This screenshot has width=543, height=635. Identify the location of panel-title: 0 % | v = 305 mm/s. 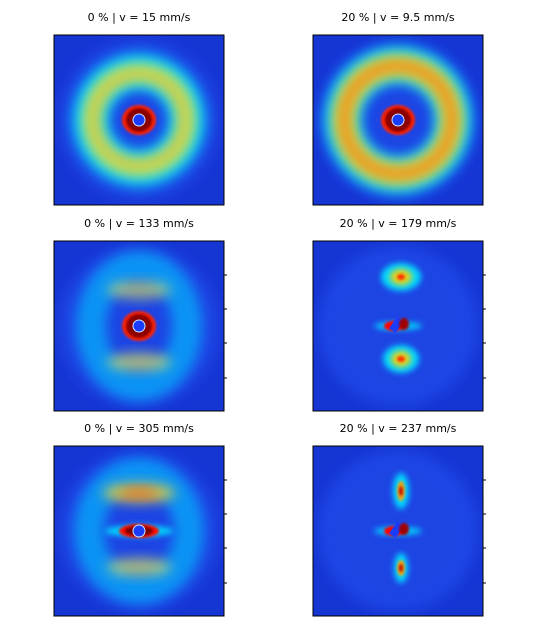
(139, 428).